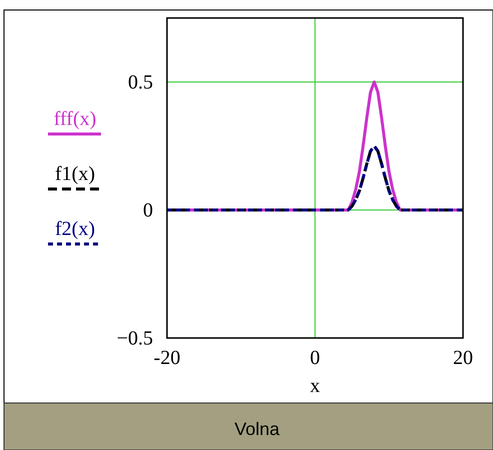 Image resolution: width=493 pixels, height=450 pixels. What do you see at coordinates (167, 358) in the screenshot?
I see `x-tick-label: -20` at bounding box center [167, 358].